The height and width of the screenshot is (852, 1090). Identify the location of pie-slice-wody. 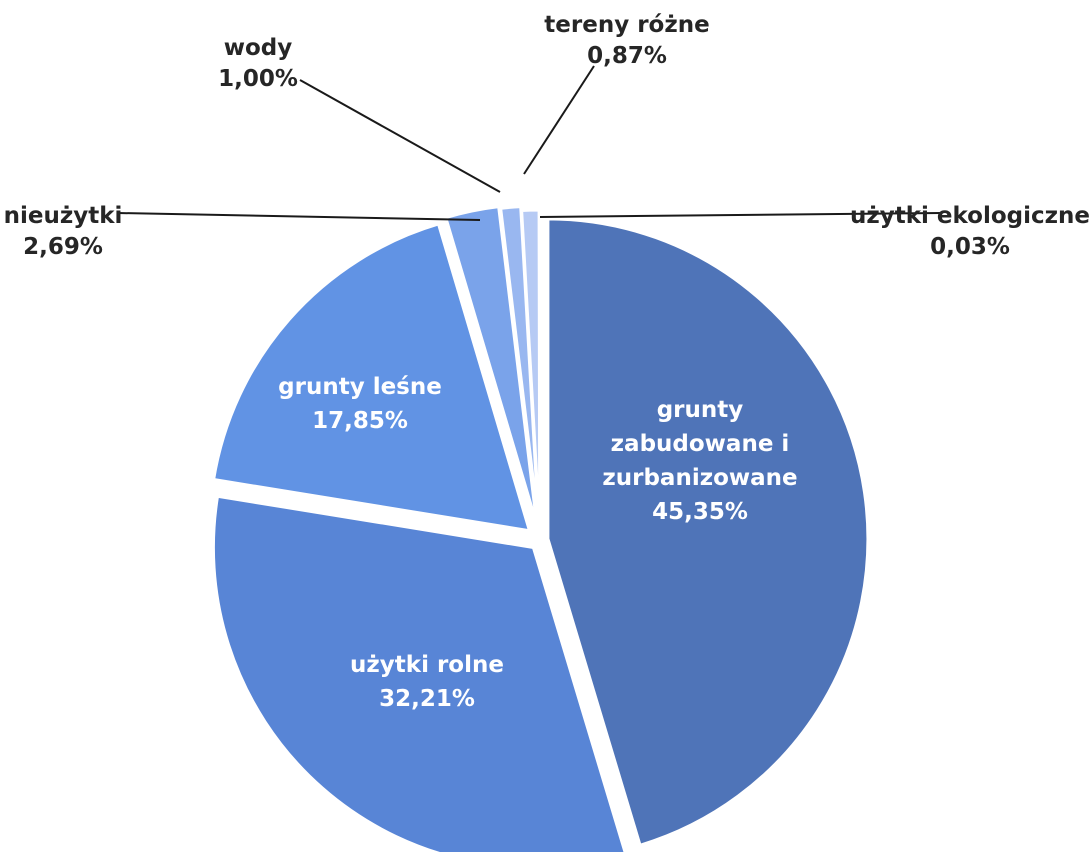
(519, 365).